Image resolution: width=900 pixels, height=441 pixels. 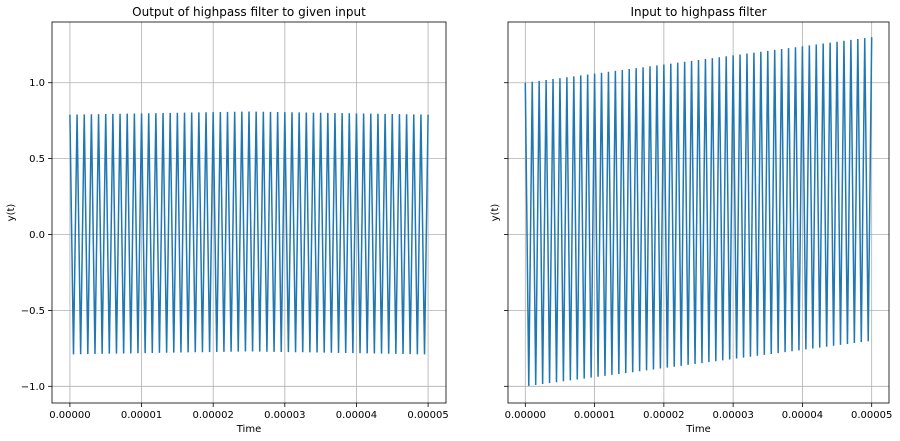 I want to click on y-tick-label: −1.0, so click(x=33, y=387).